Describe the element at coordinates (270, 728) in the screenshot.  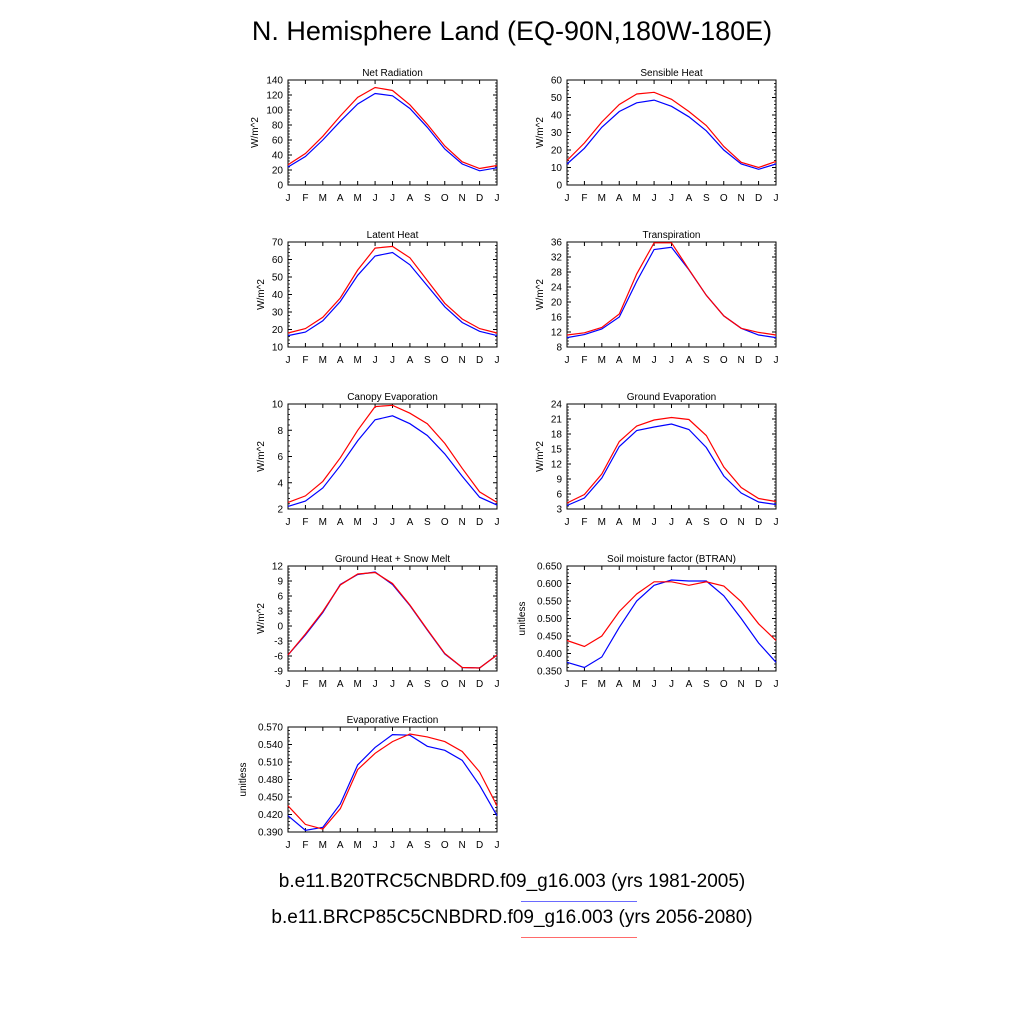
I see `y-tick-label: 0.570` at that location.